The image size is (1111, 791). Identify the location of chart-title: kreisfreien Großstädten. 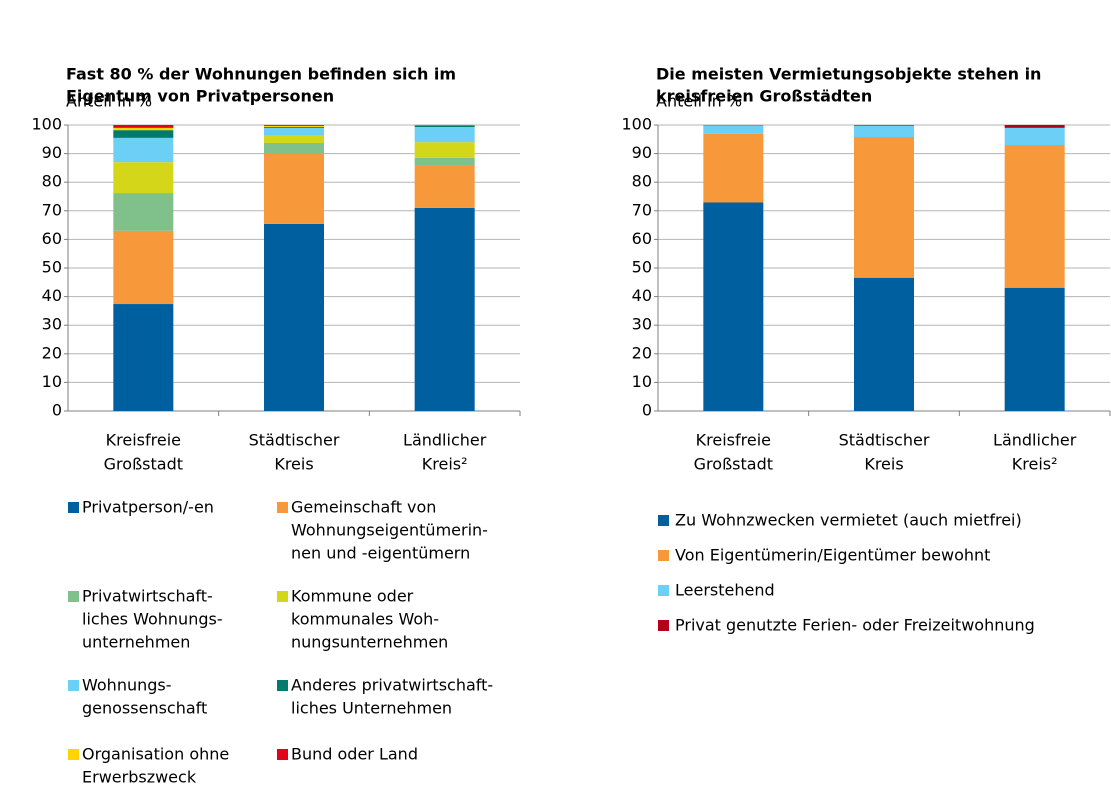
(764, 96).